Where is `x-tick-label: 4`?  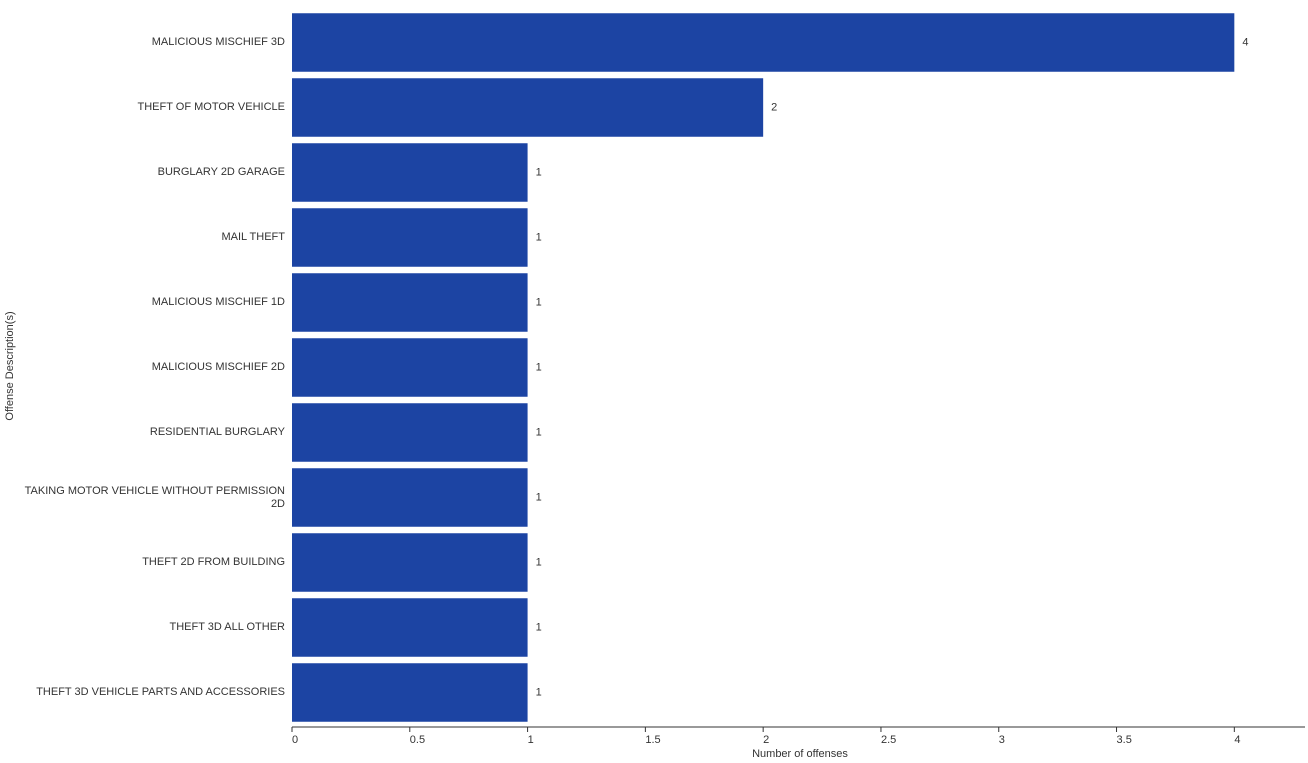 x-tick-label: 4 is located at coordinates (1237, 740).